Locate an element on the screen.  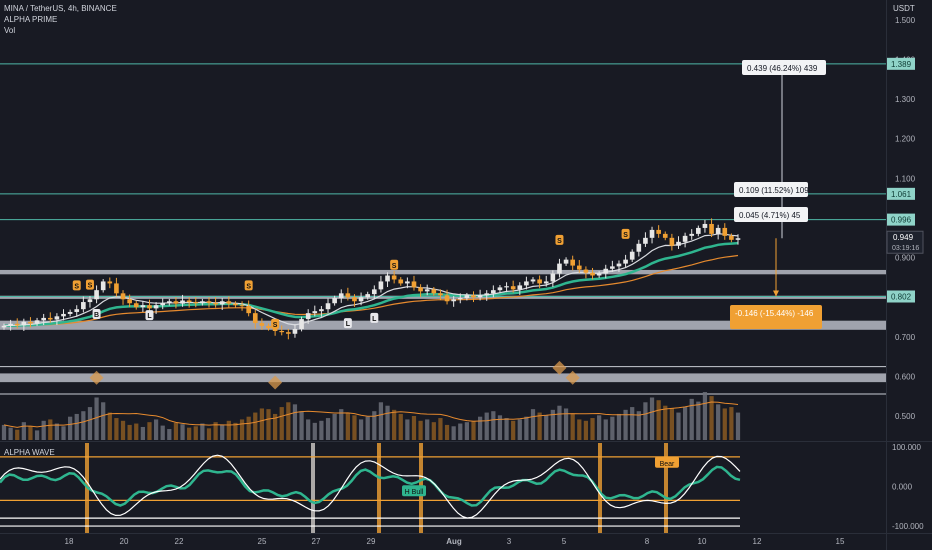
ema-slow-line is located at coordinates (371, 290).